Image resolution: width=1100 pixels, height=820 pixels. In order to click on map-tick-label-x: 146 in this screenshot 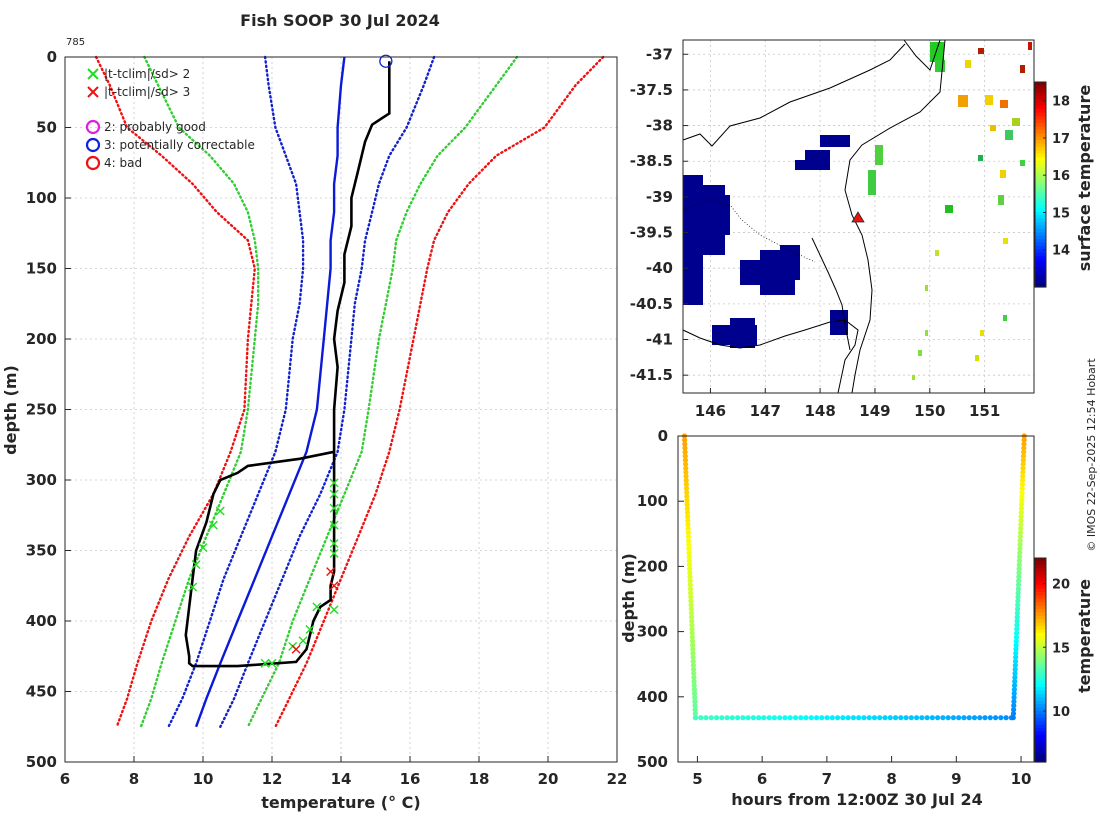, I will do `click(710, 411)`.